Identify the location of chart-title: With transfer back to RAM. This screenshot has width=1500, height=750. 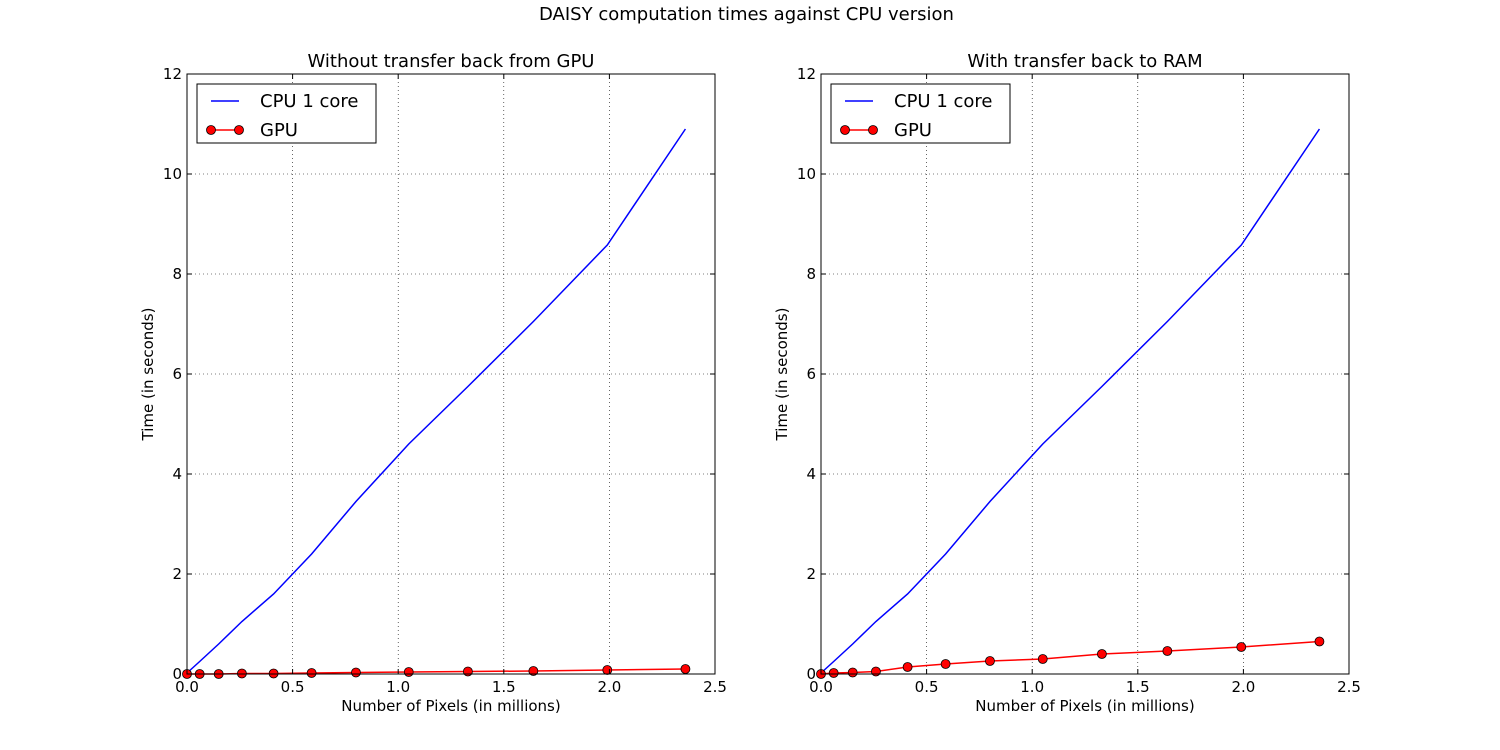
(1084, 61).